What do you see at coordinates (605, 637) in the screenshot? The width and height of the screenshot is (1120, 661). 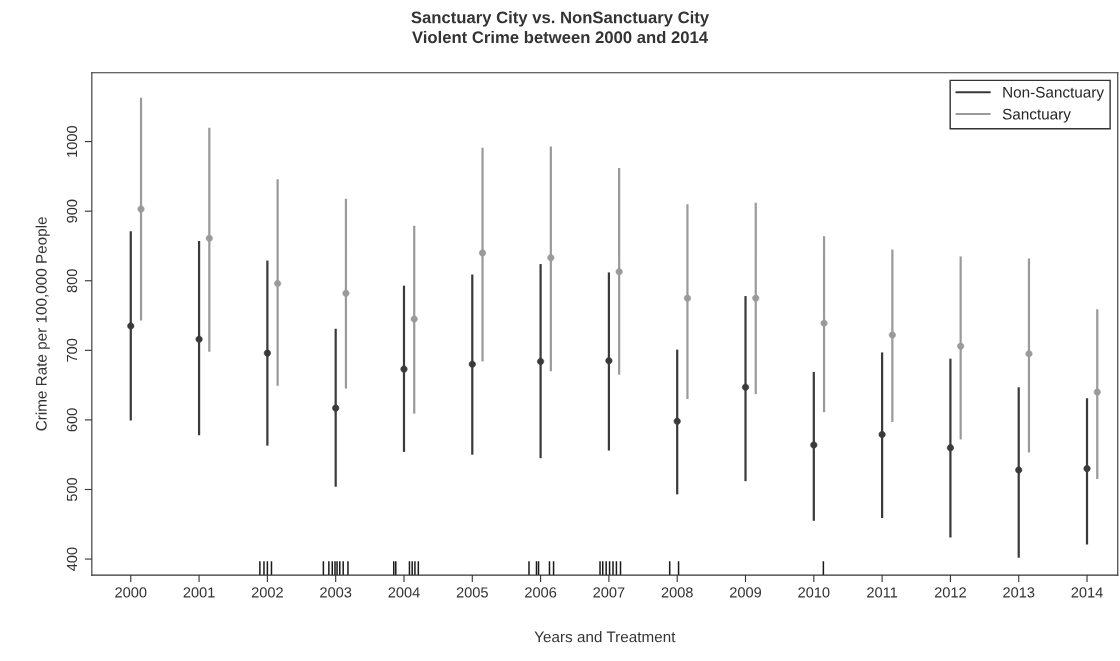 I see `x-axis-title: Years and Treatment` at bounding box center [605, 637].